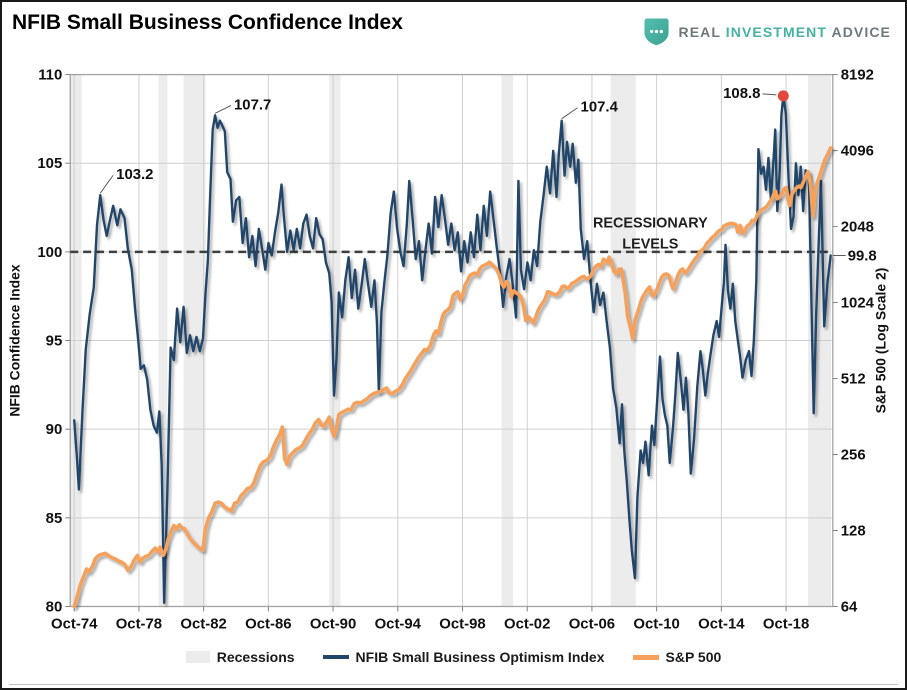 This screenshot has width=907, height=690. Describe the element at coordinates (857, 228) in the screenshot. I see `y-right-tick-label: 2048` at that location.